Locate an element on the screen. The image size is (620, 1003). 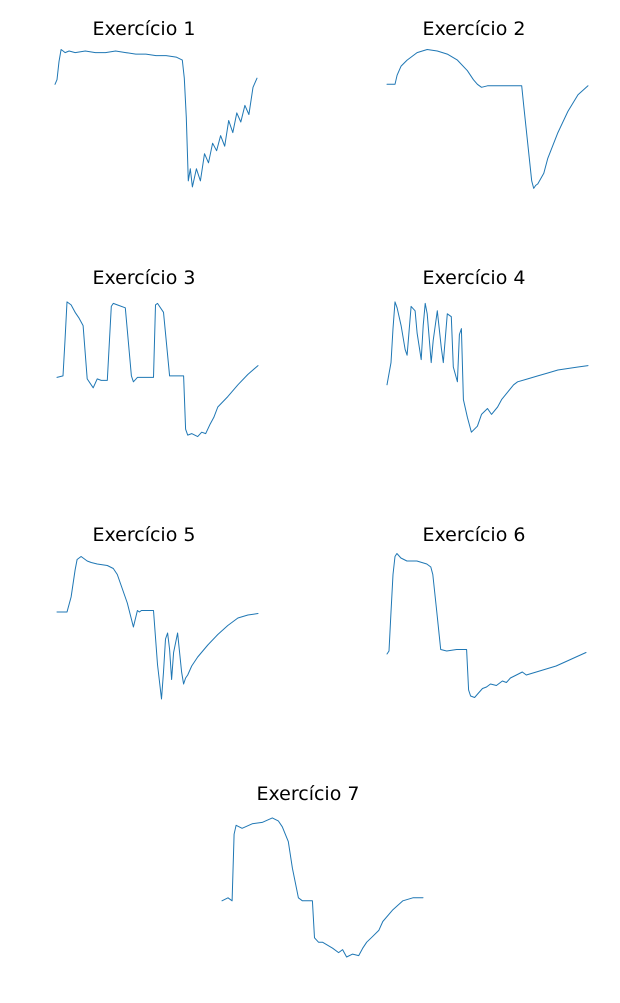
panel-title-1: Exercício 1 is located at coordinates (144, 29).